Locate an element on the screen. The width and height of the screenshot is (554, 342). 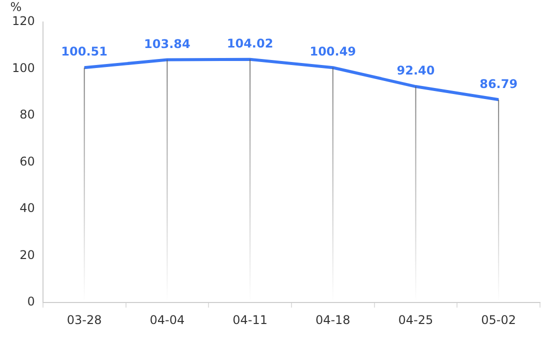
y-axis-title: % is located at coordinates (16, 7).